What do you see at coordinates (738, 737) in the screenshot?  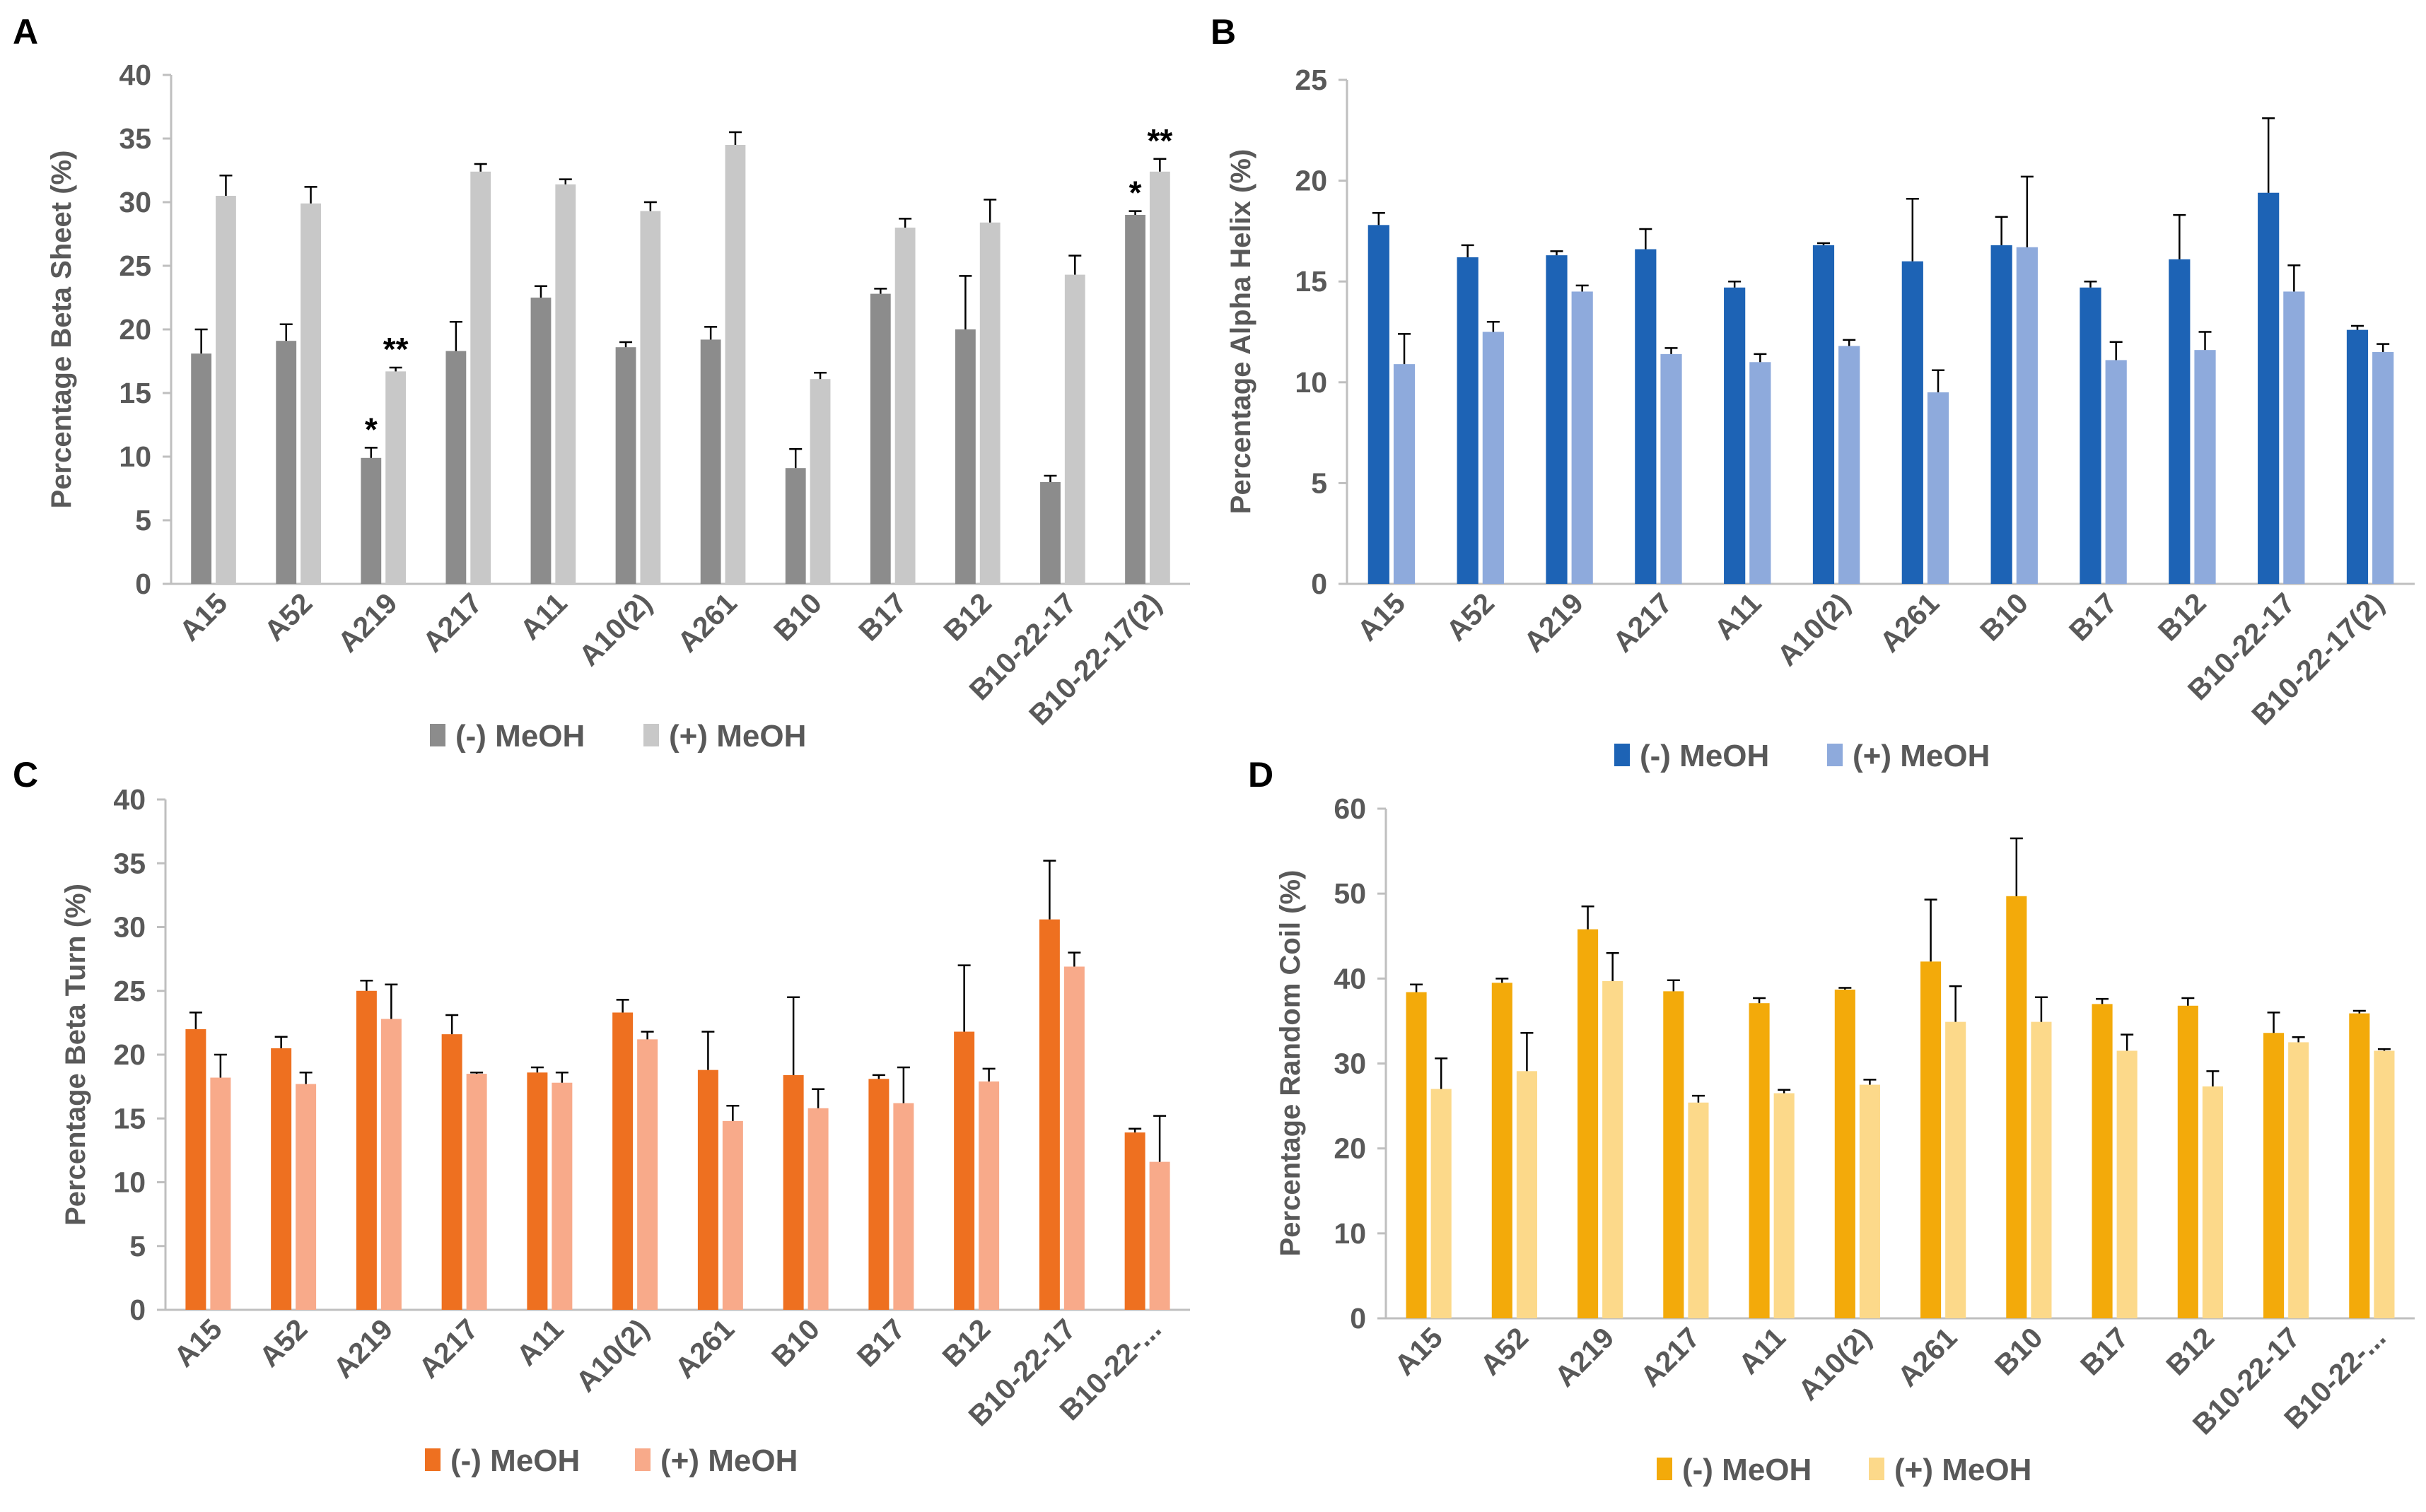 I see `legend-label: (+) MeOH` at bounding box center [738, 737].